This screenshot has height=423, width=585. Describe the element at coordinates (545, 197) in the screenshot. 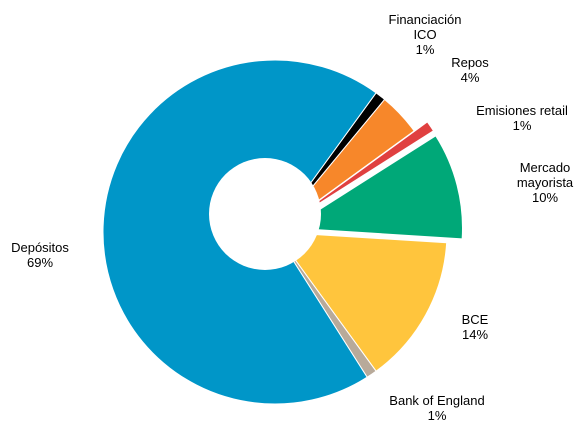

I see `value-label: 10%` at that location.